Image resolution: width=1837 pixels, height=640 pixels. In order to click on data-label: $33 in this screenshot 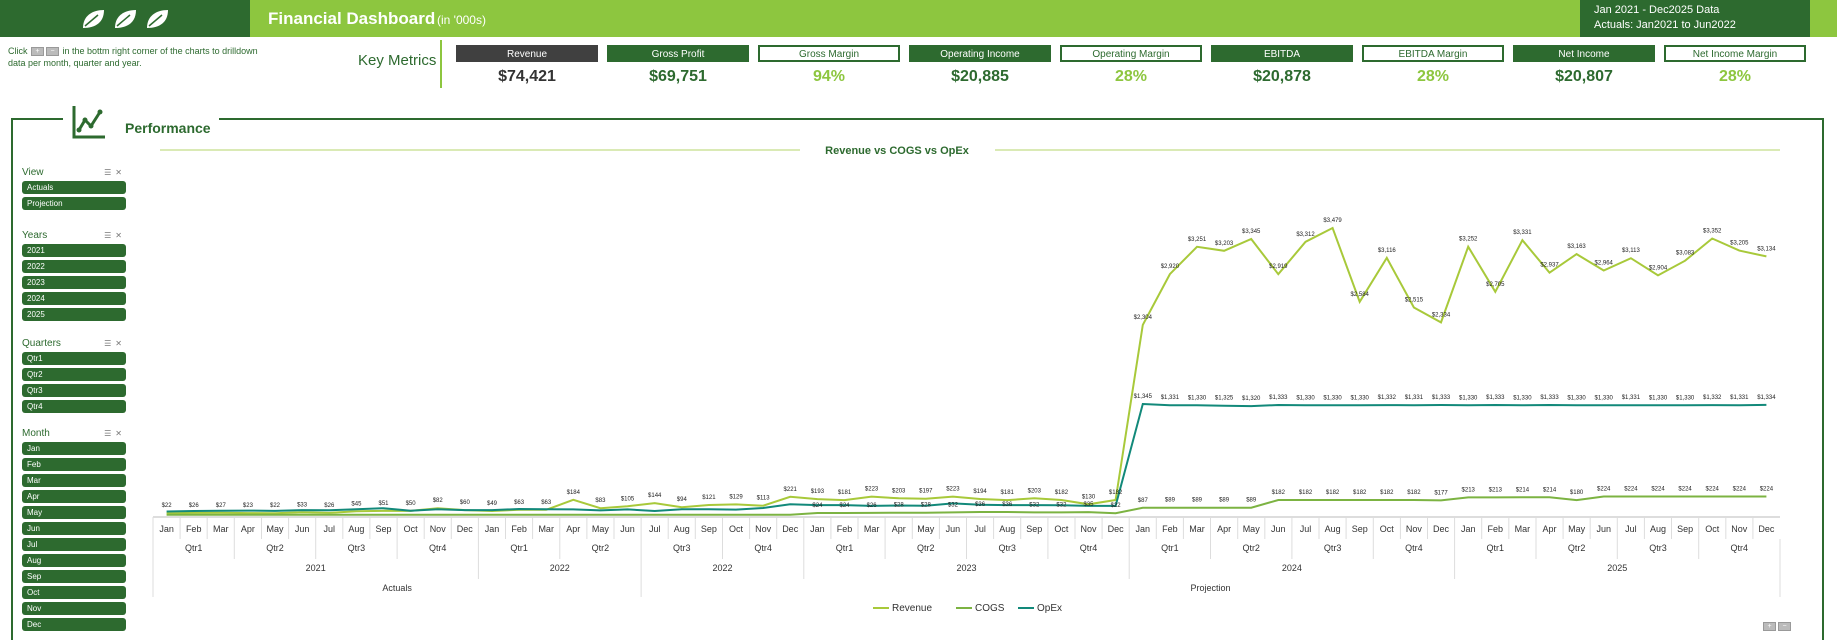, I will do `click(302, 505)`.